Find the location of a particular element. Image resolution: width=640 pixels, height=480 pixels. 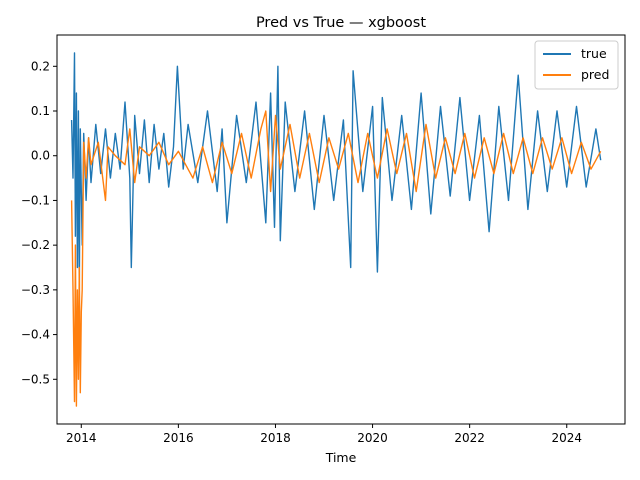

y-tick-label: −0.1 is located at coordinates (35, 200).